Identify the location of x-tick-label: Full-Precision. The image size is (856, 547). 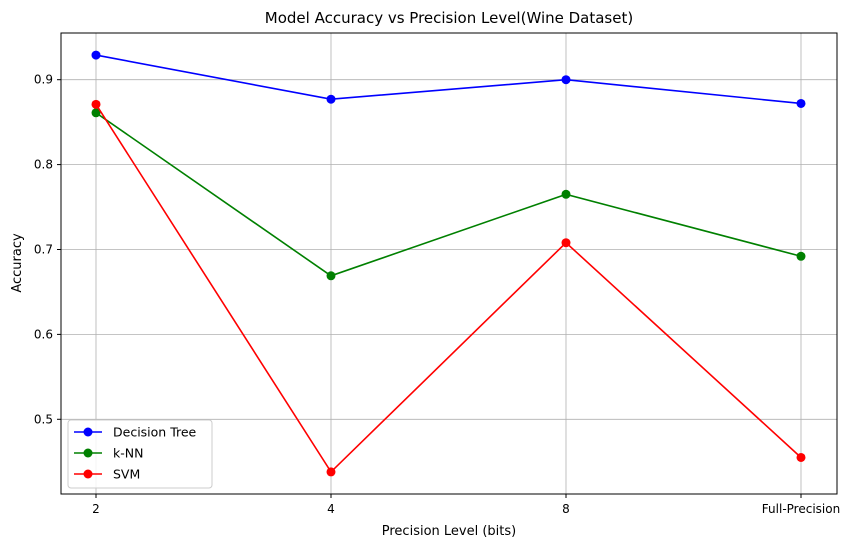
(801, 509).